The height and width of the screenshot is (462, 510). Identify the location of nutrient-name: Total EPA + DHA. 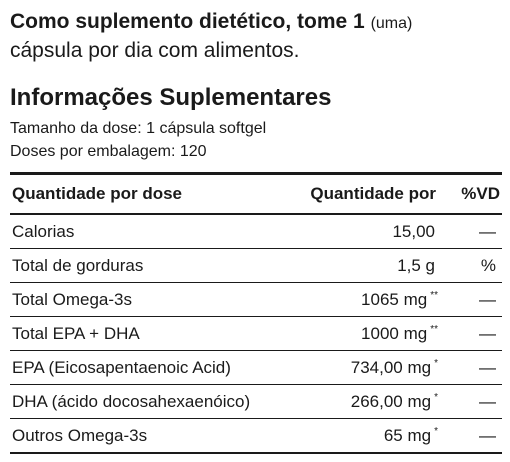
(76, 333).